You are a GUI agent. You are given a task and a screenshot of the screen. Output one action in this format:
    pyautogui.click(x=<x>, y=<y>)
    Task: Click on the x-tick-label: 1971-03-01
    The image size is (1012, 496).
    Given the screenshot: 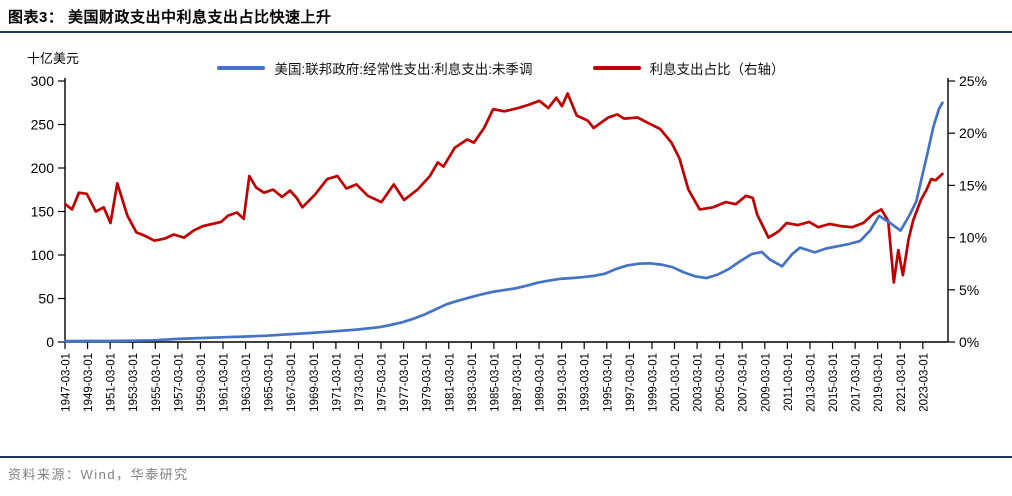 What is the action you would take?
    pyautogui.click(x=337, y=382)
    